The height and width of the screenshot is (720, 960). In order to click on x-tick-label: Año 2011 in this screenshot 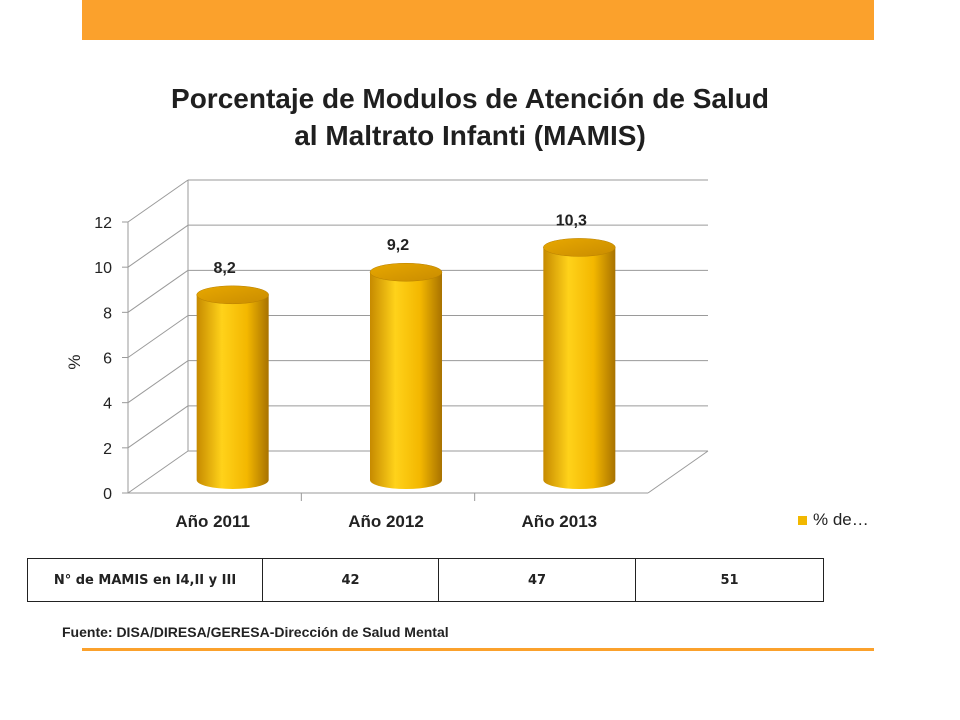, I will do `click(212, 521)`.